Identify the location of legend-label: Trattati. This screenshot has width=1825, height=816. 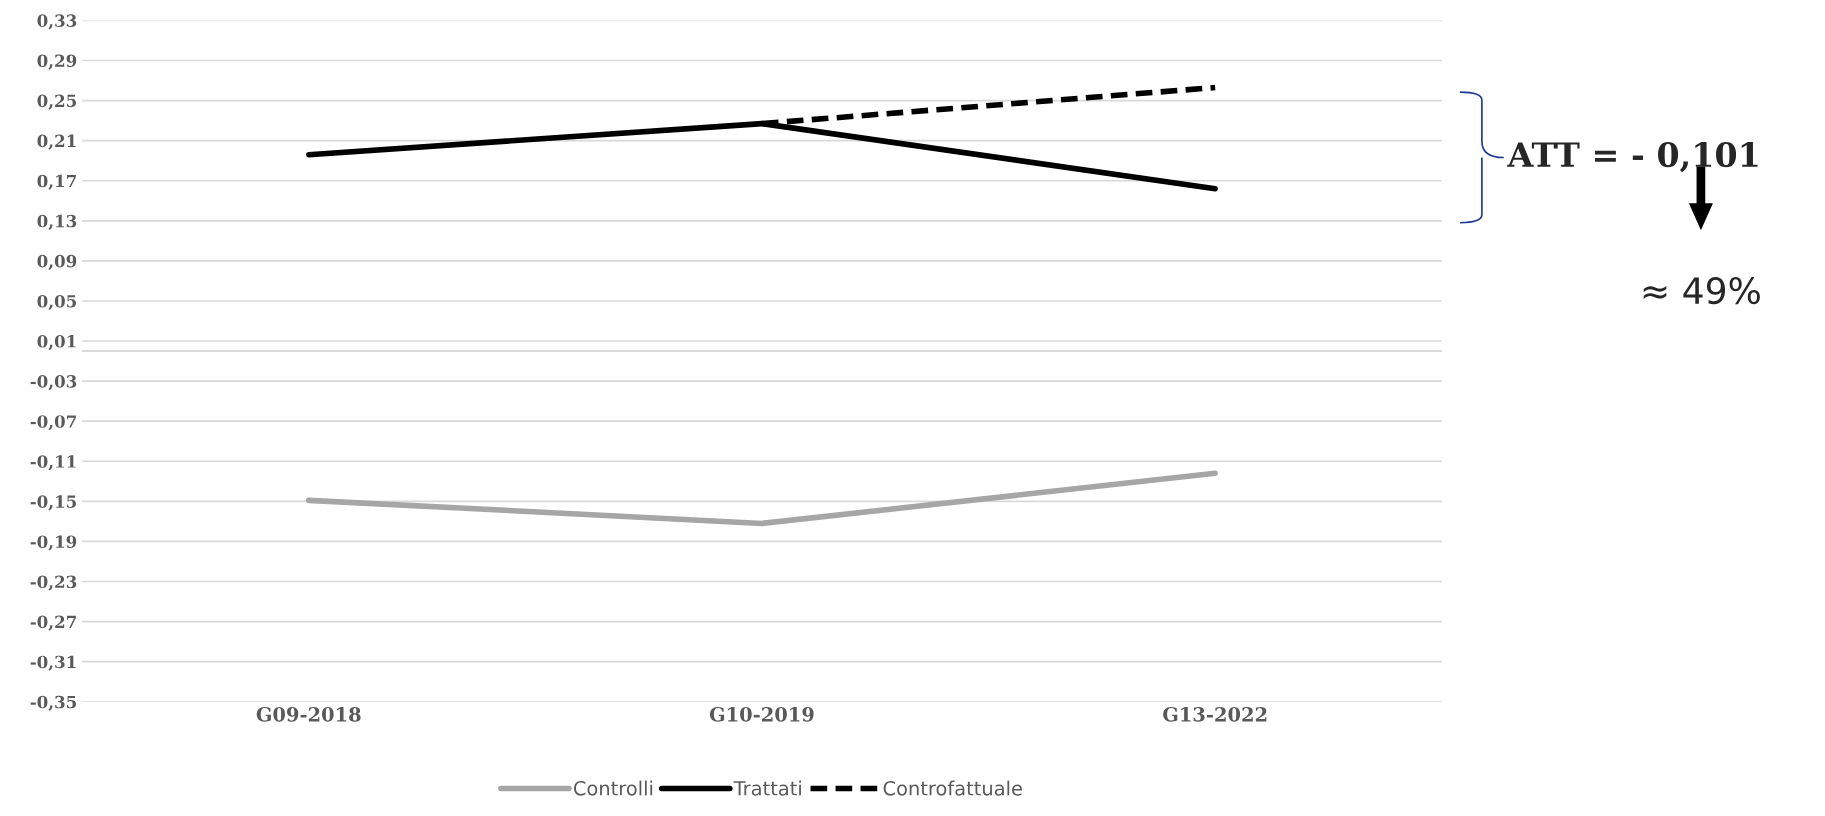
(767, 788).